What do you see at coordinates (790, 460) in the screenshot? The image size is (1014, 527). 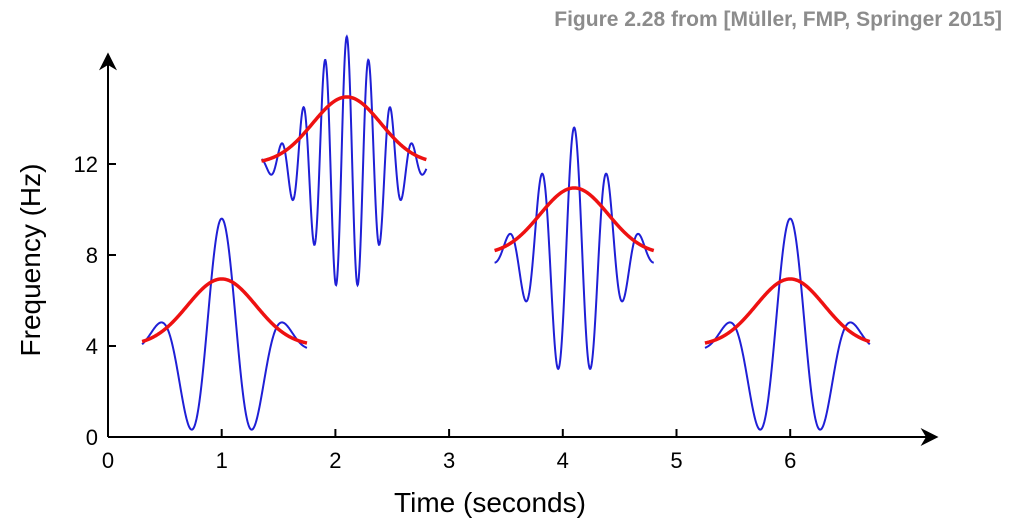 I see `x-tick-label: 6` at bounding box center [790, 460].